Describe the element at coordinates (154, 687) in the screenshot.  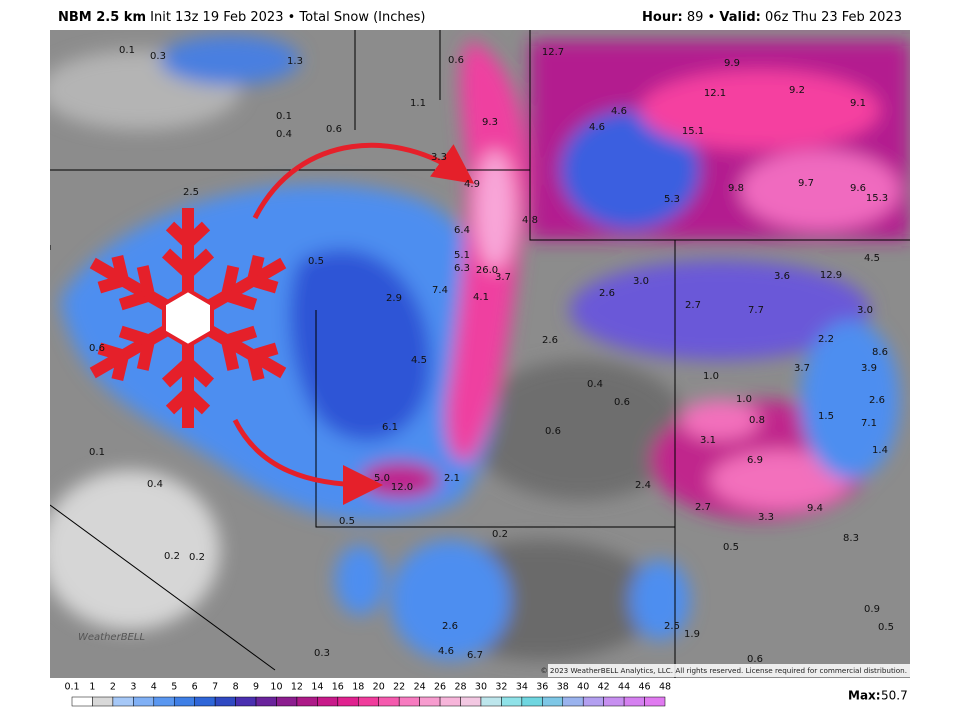
I see `colorbar-label: 4` at that location.